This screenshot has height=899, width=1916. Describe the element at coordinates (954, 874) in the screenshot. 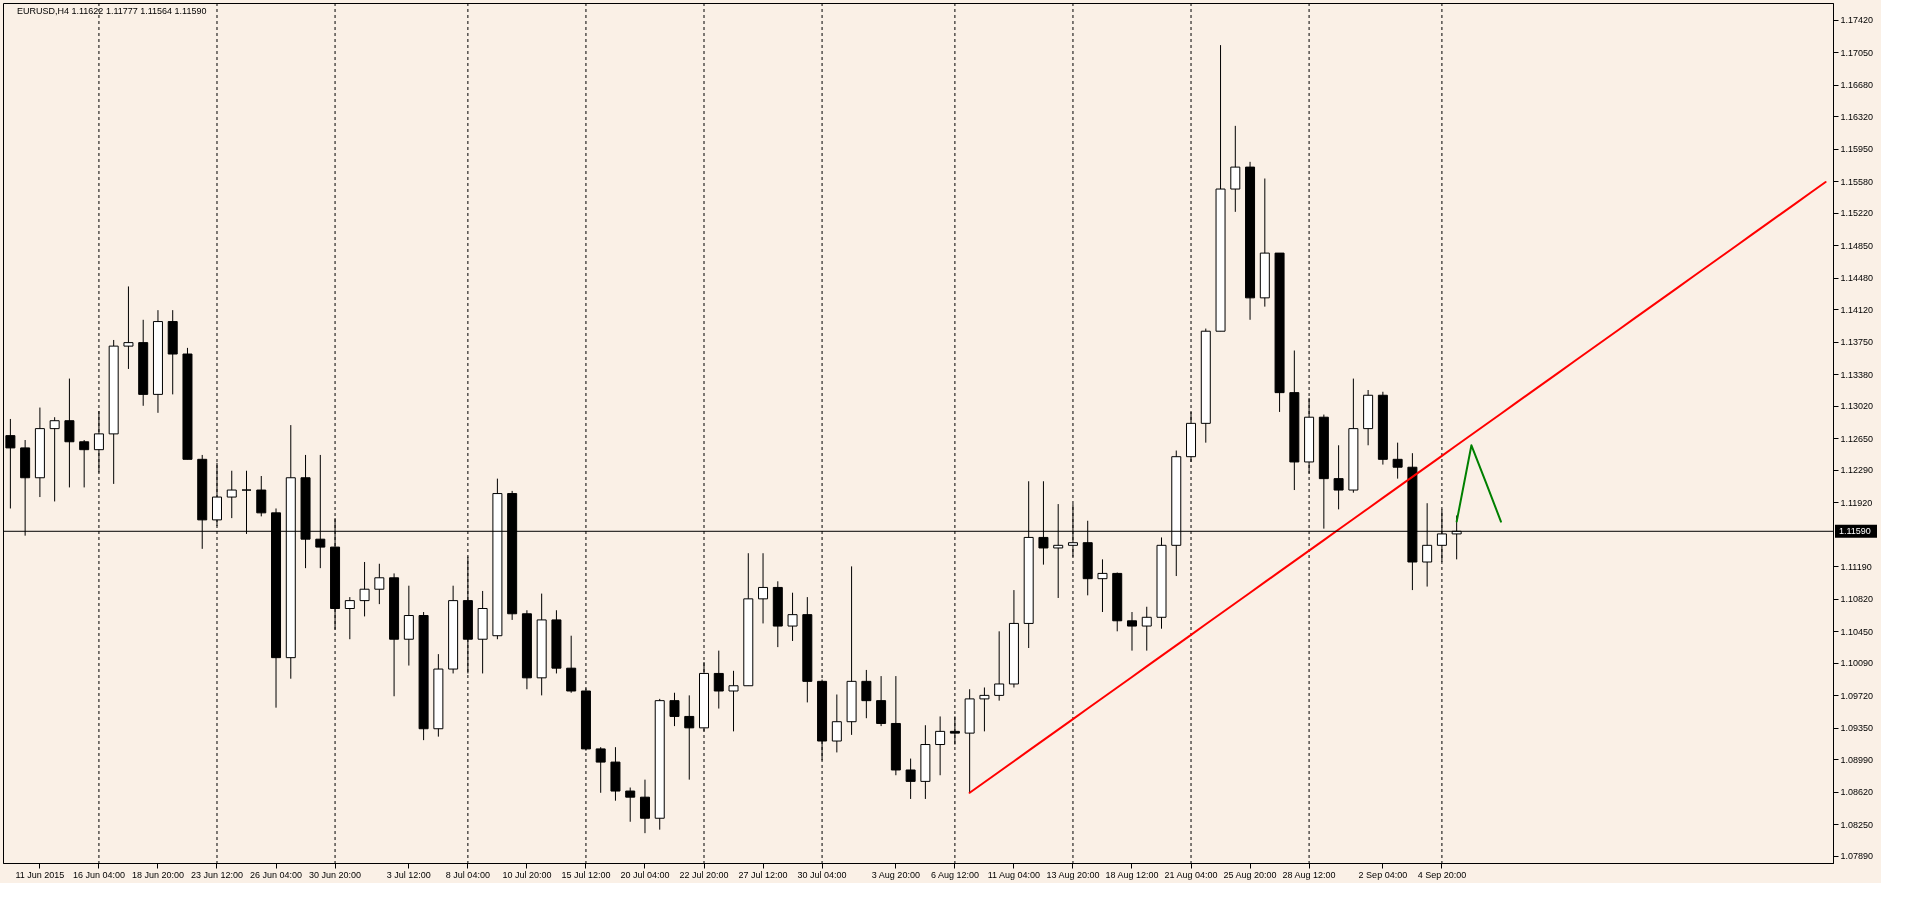

I see `x-tick-label: 6 Aug 12:00` at that location.